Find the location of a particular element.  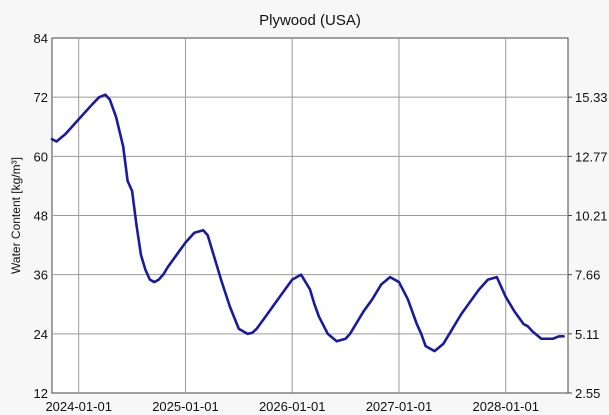

x-tick-label: 2027-01-01 is located at coordinates (399, 406).